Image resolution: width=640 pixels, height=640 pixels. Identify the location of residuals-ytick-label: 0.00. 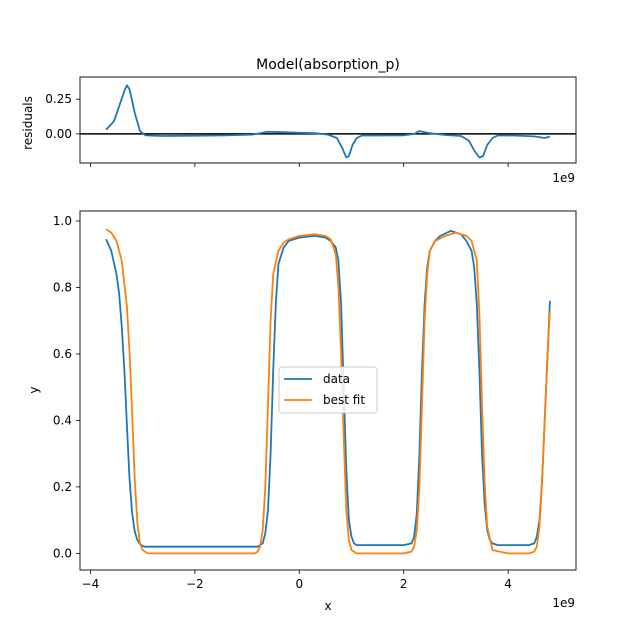
(58, 134).